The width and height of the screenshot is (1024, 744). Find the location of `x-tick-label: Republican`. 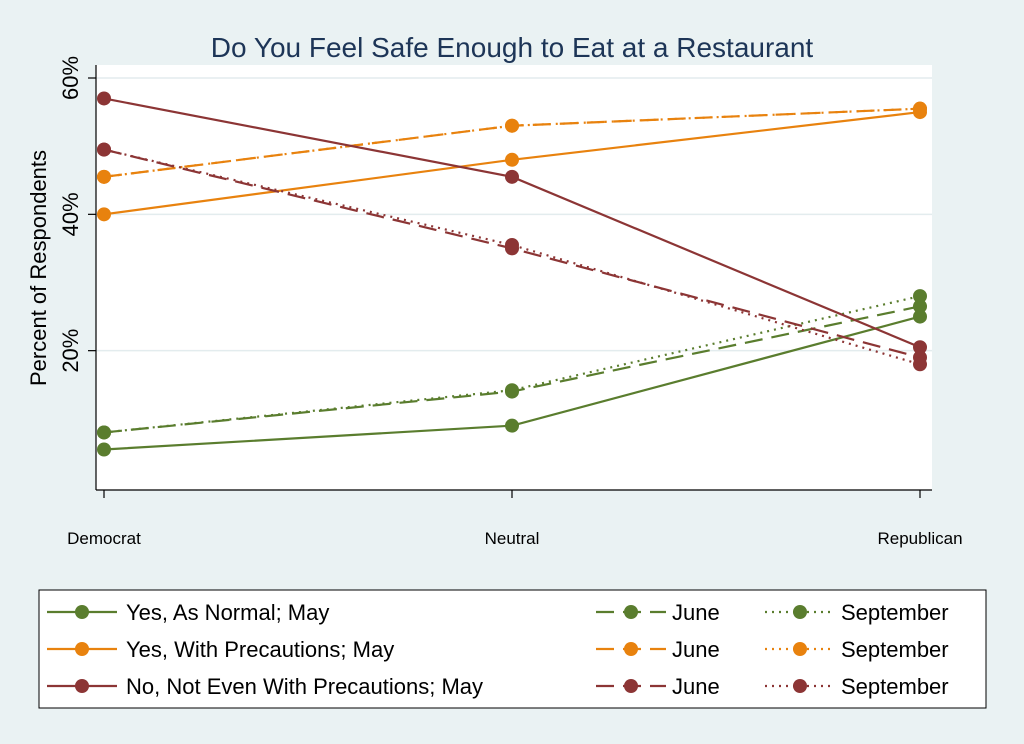

x-tick-label: Republican is located at coordinates (919, 538).